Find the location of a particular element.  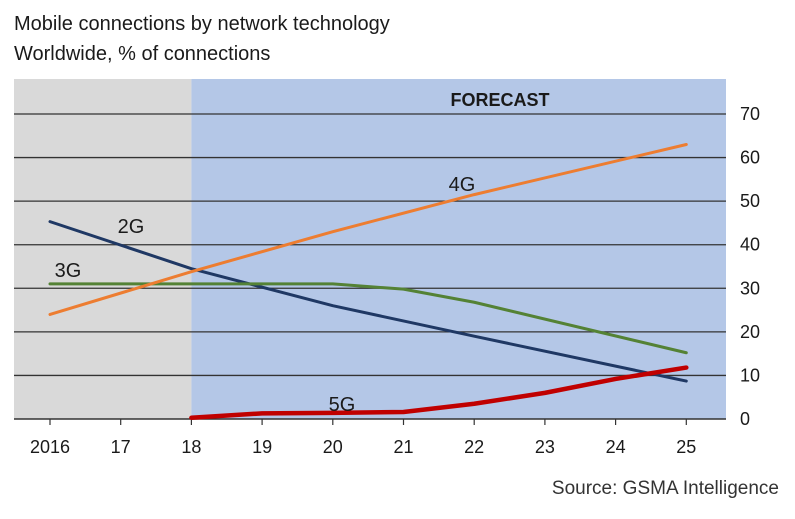

x-tick-label: 18 is located at coordinates (191, 447).